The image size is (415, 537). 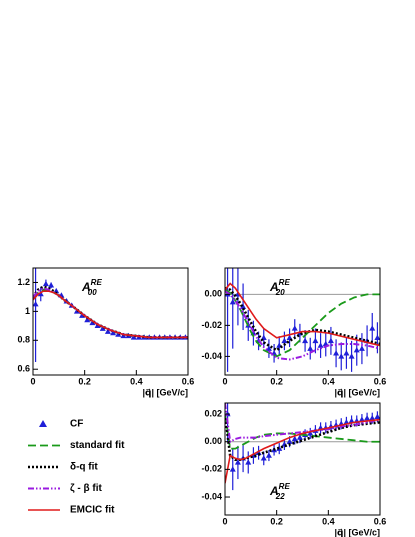 What do you see at coordinates (84, 467) in the screenshot?
I see `legend-label: δ-q fit` at bounding box center [84, 467].